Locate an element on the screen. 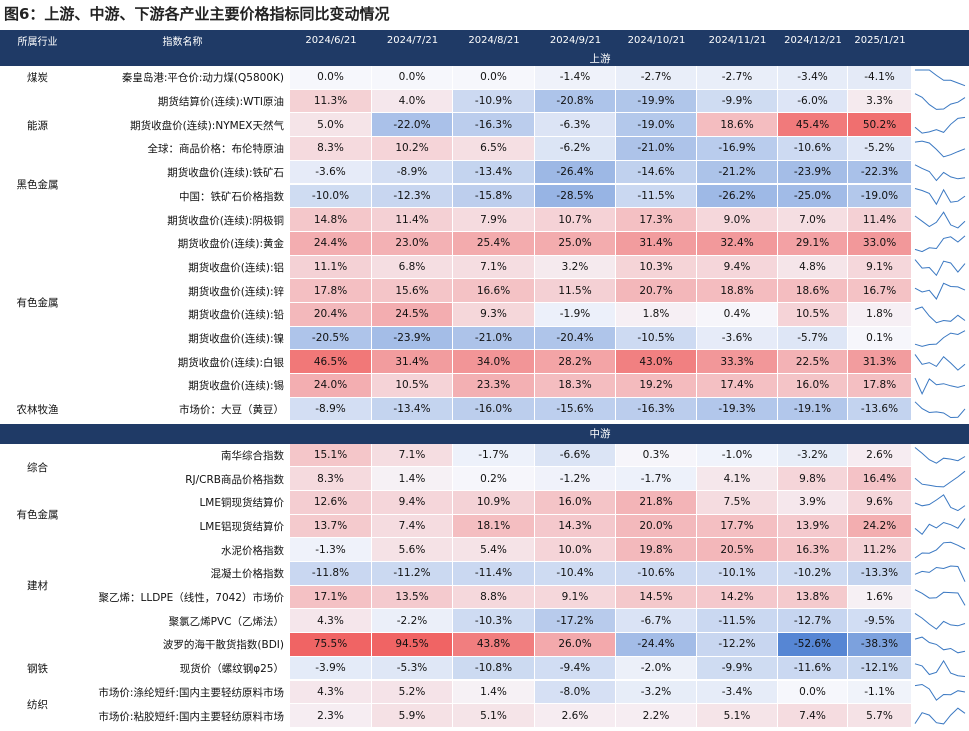 The width and height of the screenshot is (969, 731). value-cell: -19.1% is located at coordinates (813, 409).